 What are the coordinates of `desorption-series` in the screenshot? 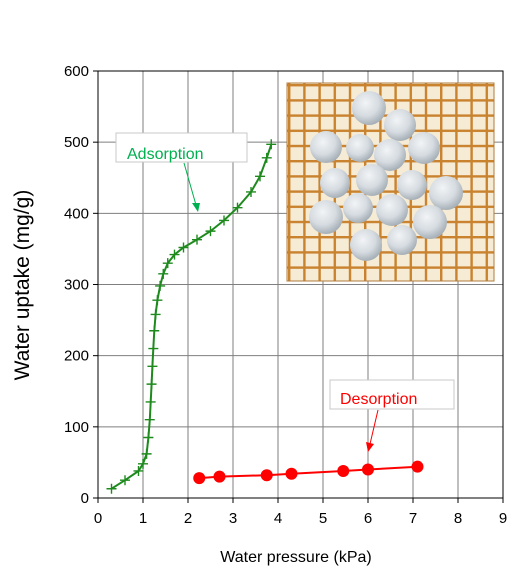 It's located at (308, 472).